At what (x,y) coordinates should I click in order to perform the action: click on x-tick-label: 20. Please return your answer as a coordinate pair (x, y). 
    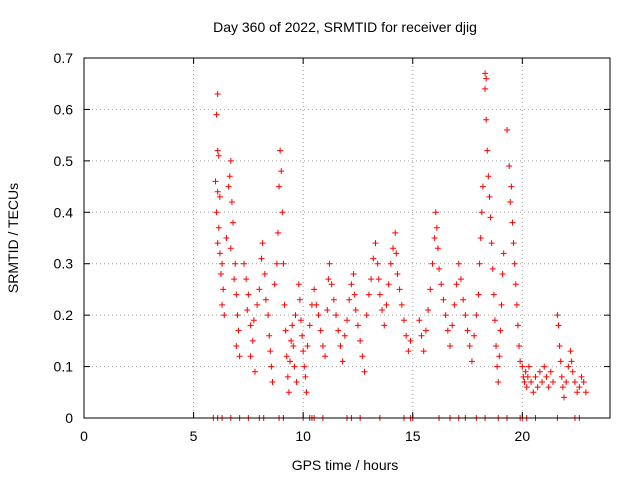
    Looking at the image, I should click on (523, 436).